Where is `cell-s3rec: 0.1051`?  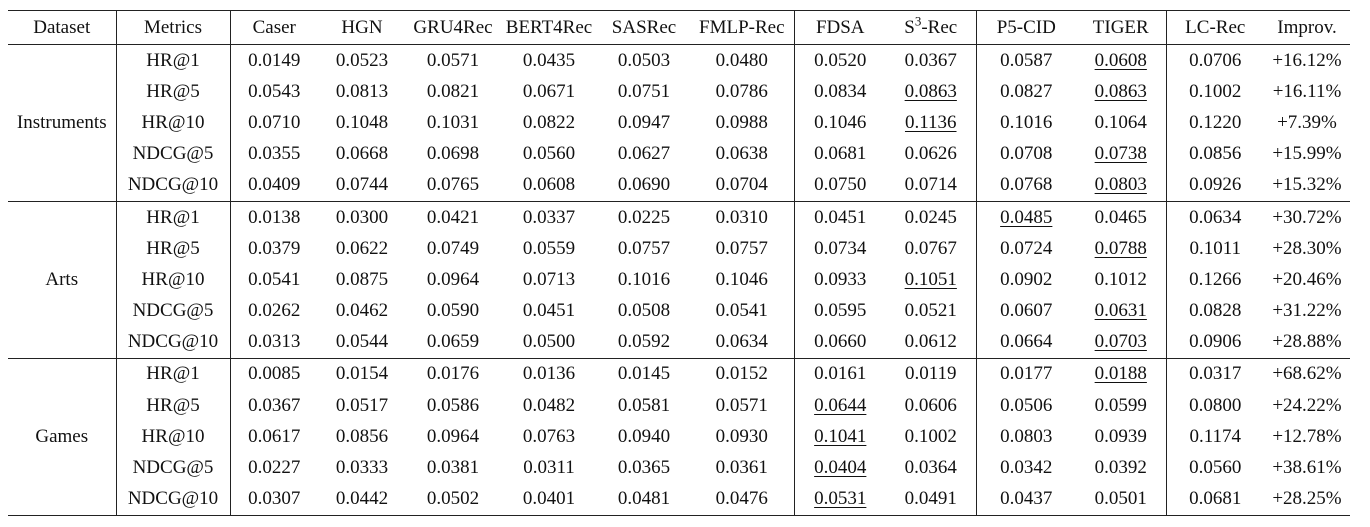 cell-s3rec: 0.1051 is located at coordinates (931, 280).